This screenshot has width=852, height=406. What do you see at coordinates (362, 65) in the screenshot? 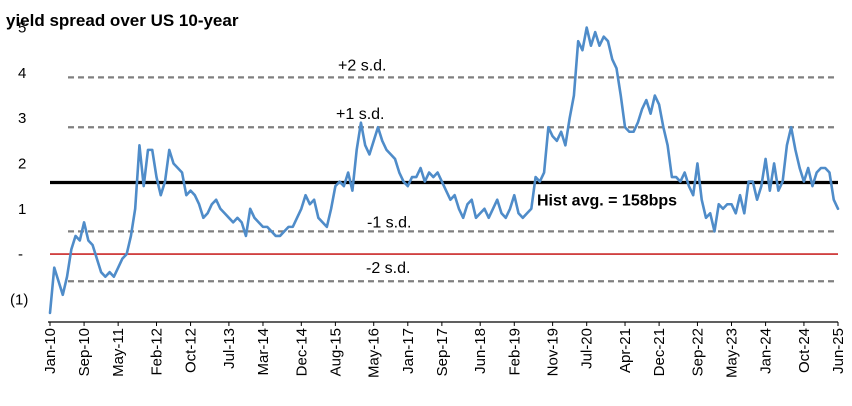
I see `reference-line-label: +2 s.d.` at bounding box center [362, 65].